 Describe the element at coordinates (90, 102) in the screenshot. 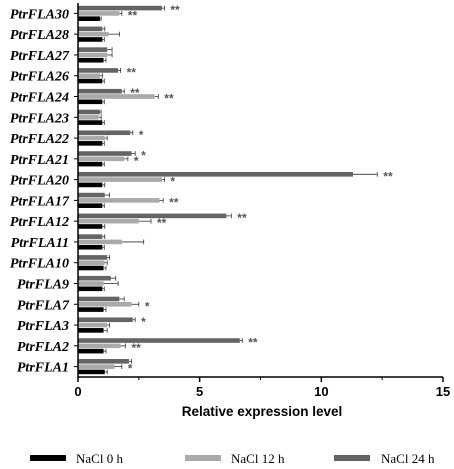

I see `bar-PtrFLA24-nacl-0-h` at that location.